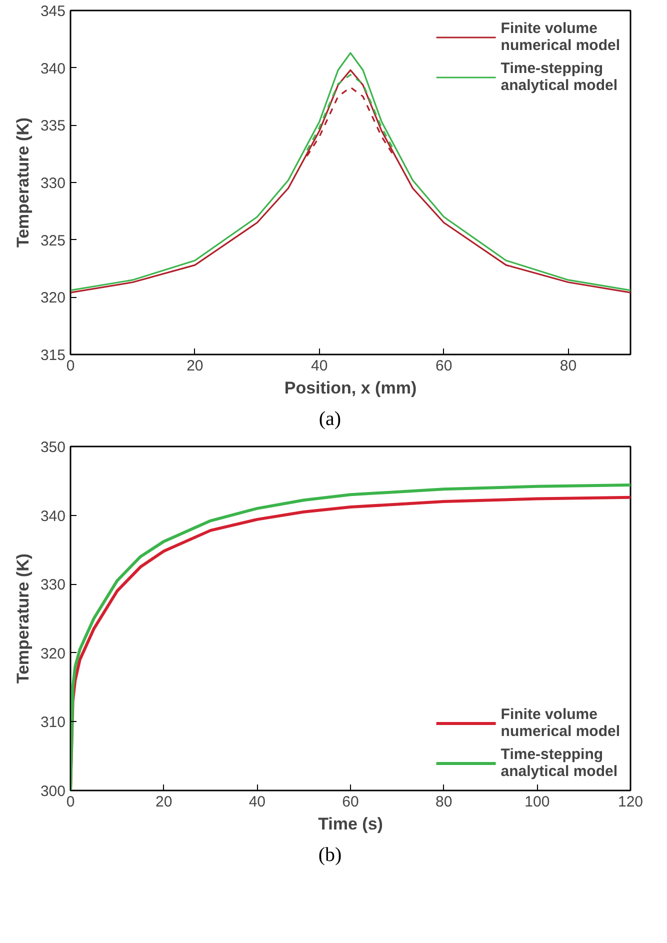 This screenshot has width=667, height=943. Describe the element at coordinates (350, 388) in the screenshot. I see `x-axis-title: Position, x (mm)` at that location.